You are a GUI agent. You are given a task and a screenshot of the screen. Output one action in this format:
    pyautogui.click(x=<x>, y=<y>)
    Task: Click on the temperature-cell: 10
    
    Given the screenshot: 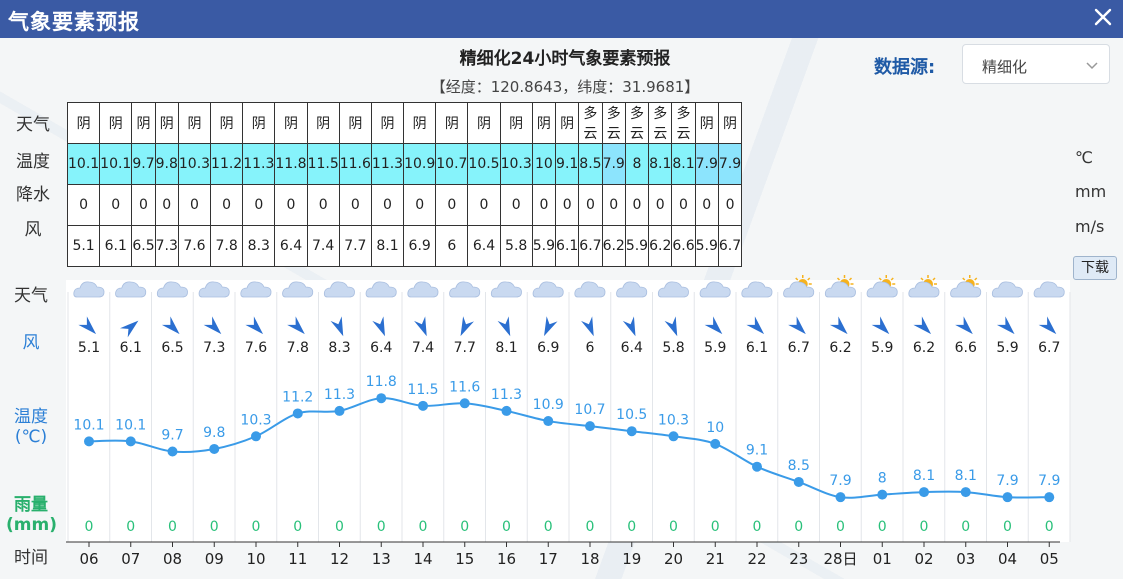 What is the action you would take?
    pyautogui.click(x=544, y=164)
    